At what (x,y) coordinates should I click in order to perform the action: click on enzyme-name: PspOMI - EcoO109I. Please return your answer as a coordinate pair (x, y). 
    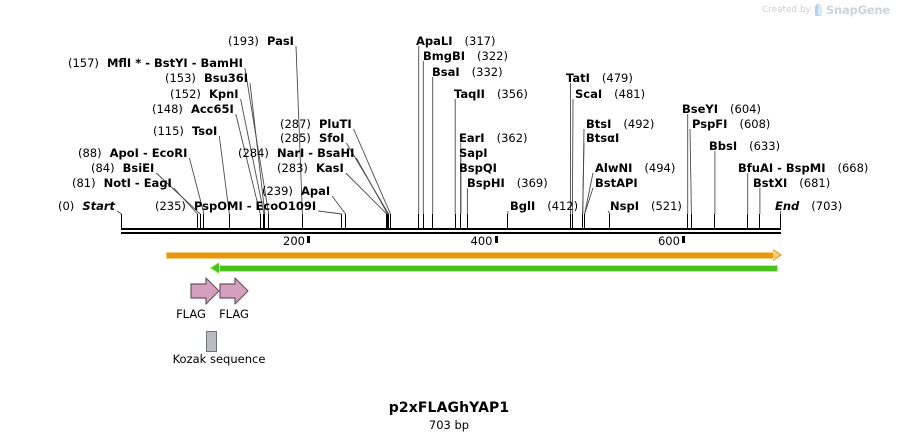
    Looking at the image, I should click on (255, 206).